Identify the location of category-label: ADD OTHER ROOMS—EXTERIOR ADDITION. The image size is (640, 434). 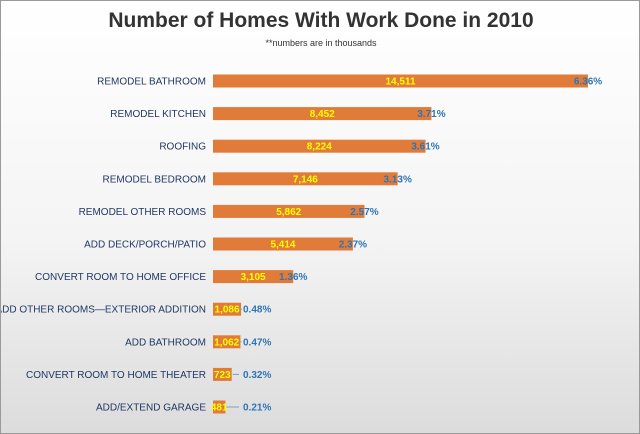
(103, 310).